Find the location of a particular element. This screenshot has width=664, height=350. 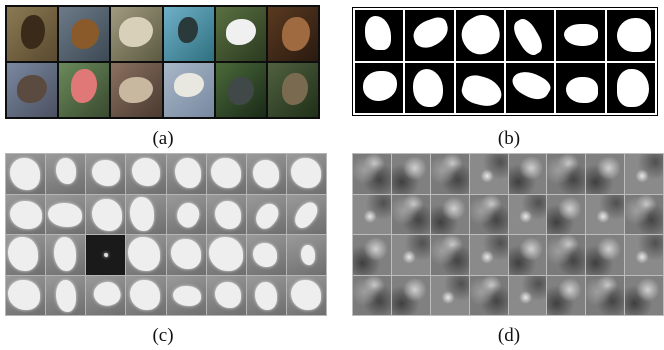

caption-a: (a) is located at coordinates (163, 138).